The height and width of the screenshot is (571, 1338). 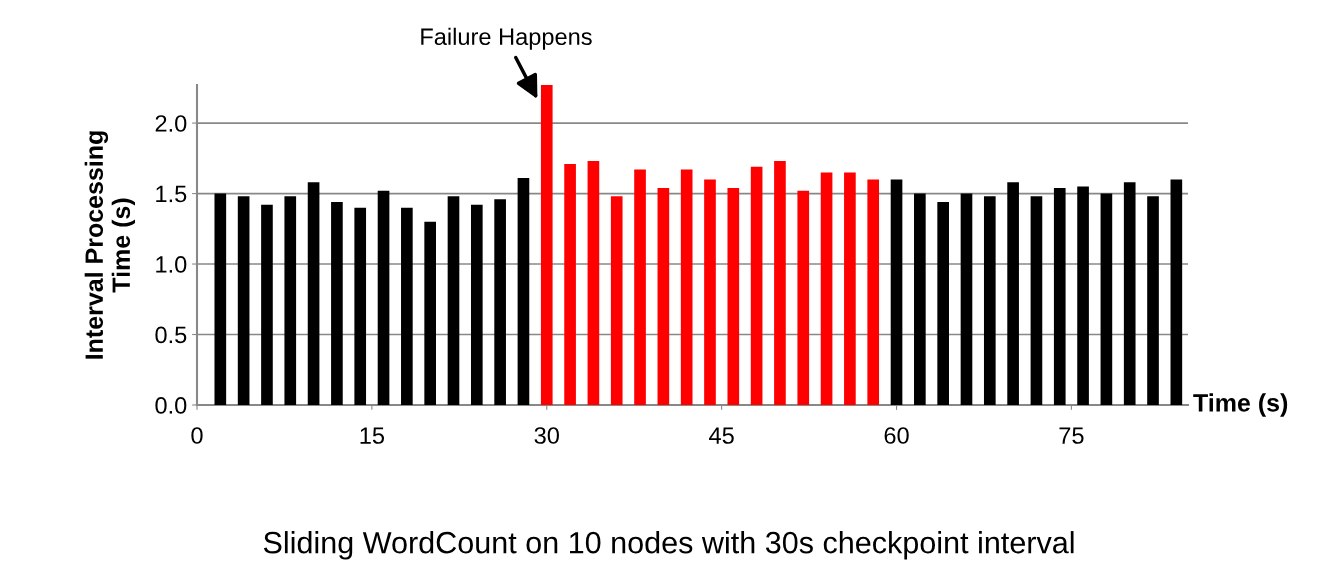 I want to click on x-tick-label: 15, so click(x=372, y=435).